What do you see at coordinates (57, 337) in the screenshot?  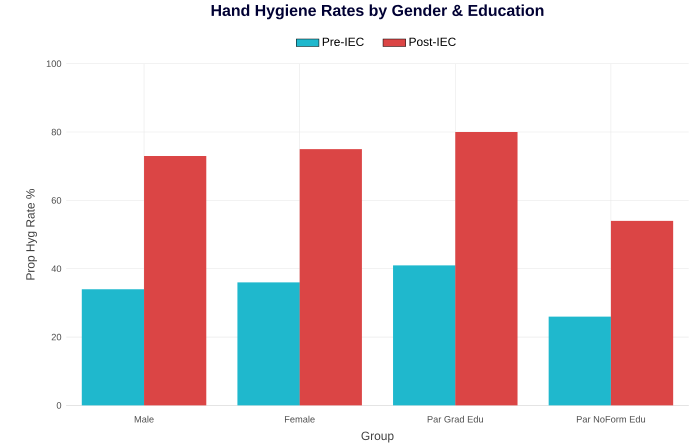 I see `y-tick-label: 20` at bounding box center [57, 337].